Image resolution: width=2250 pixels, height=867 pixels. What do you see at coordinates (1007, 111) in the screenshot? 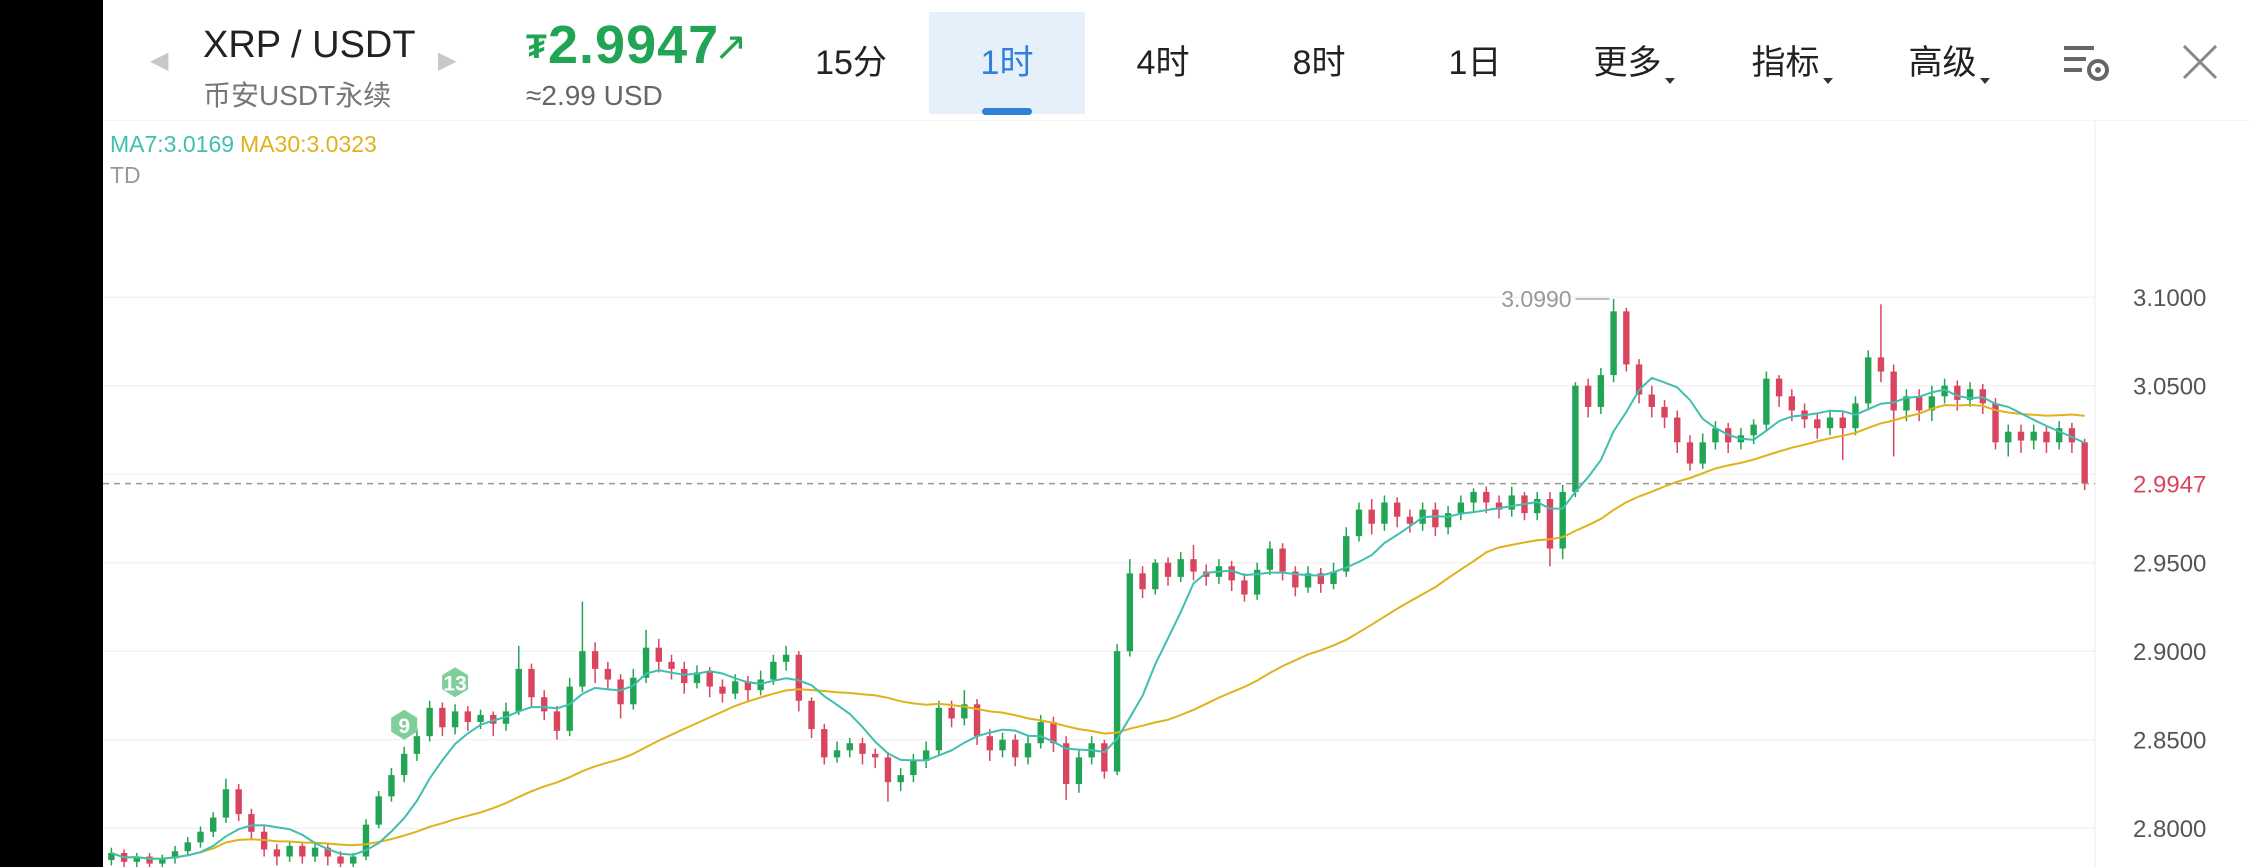
I see `active-tab-indicator` at bounding box center [1007, 111].